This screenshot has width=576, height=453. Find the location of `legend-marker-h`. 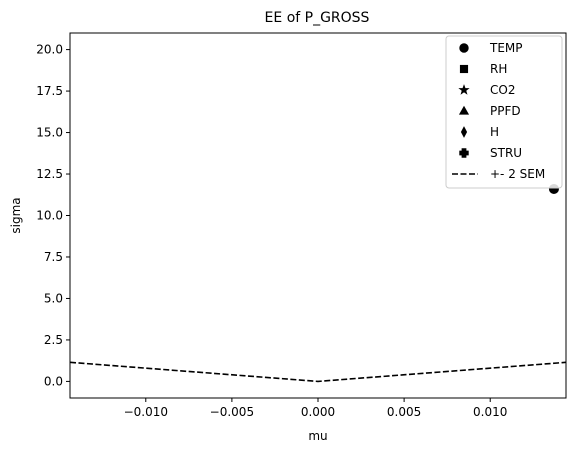

legend-marker-h is located at coordinates (464, 132).